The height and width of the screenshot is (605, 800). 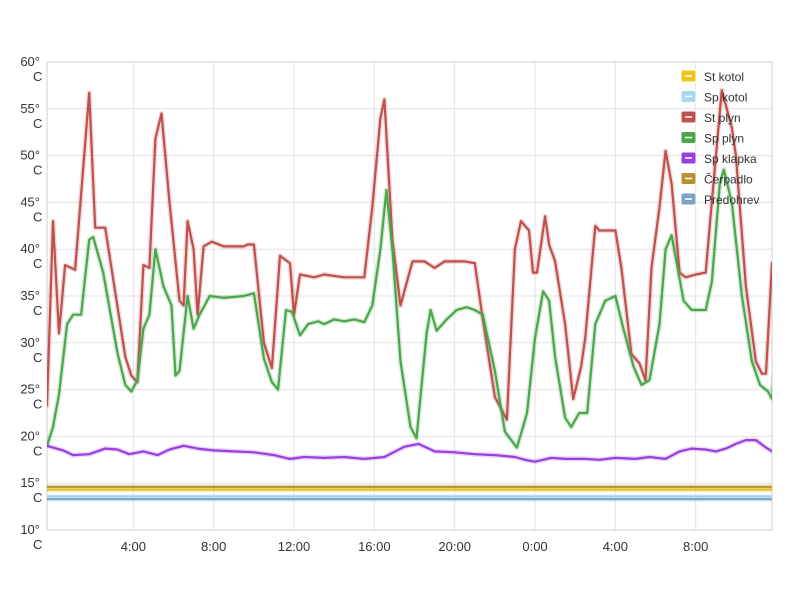 What do you see at coordinates (454, 546) in the screenshot?
I see `x-tick-label: 20:00` at bounding box center [454, 546].